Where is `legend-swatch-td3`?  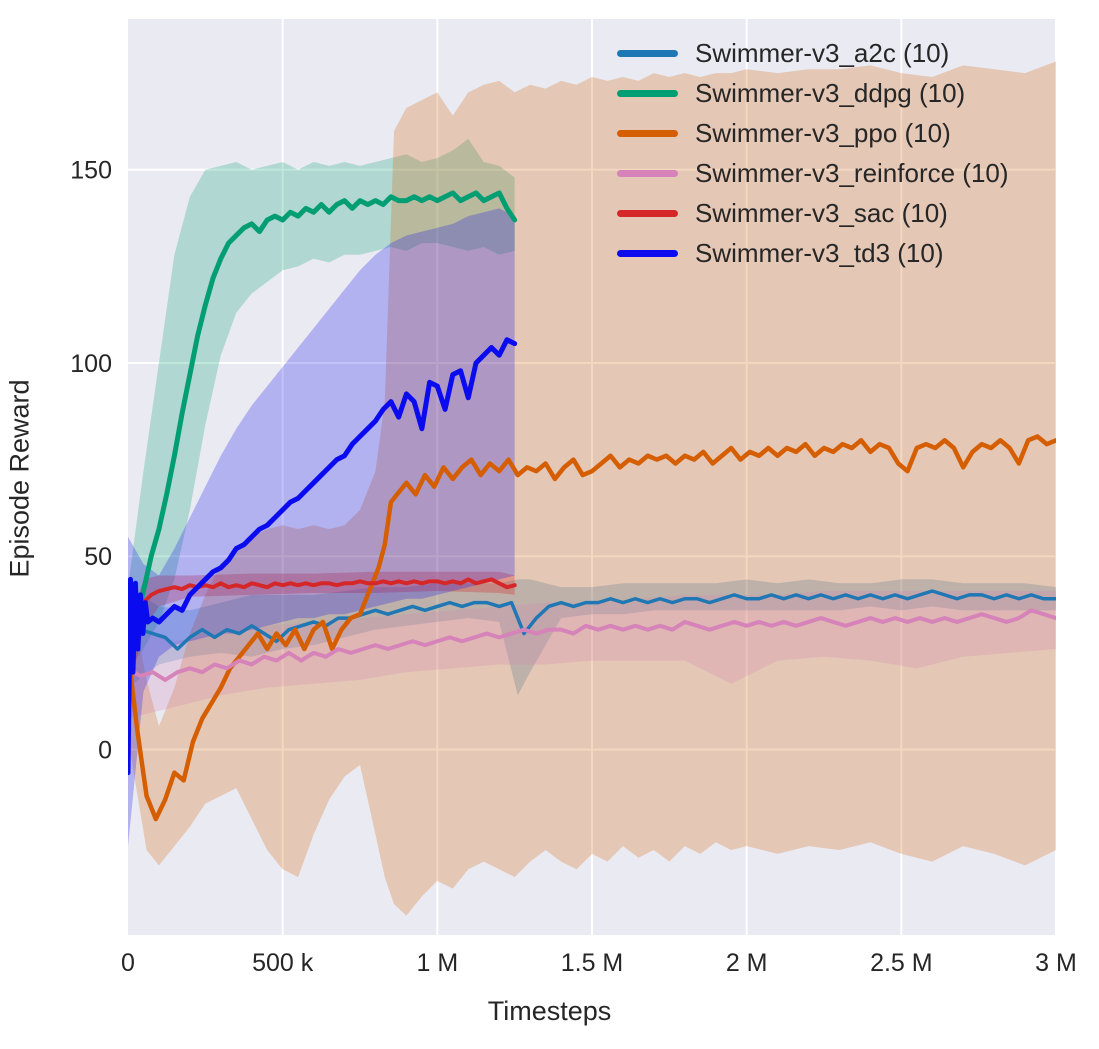
legend-swatch-td3 is located at coordinates (647, 253).